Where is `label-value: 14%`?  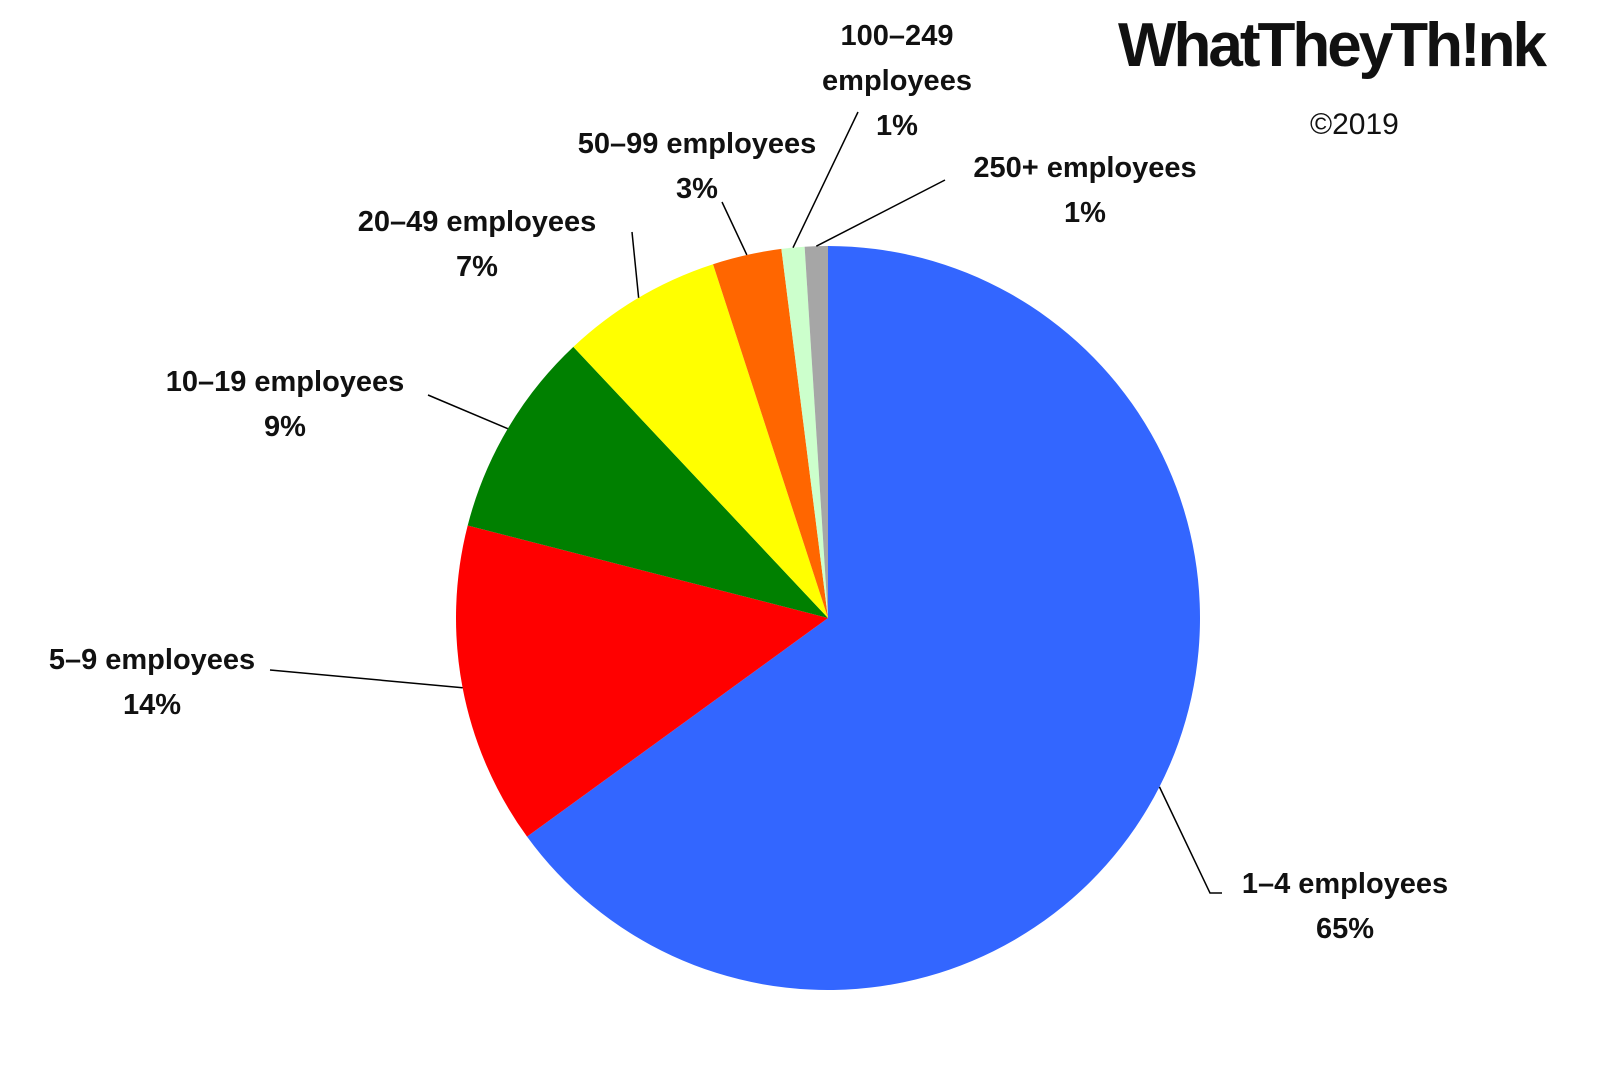
label-value: 14% is located at coordinates (152, 705).